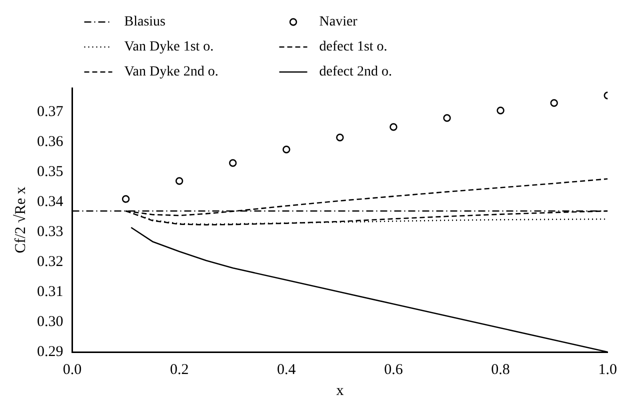  I want to click on y-tick-label: 0.34, so click(50, 202).